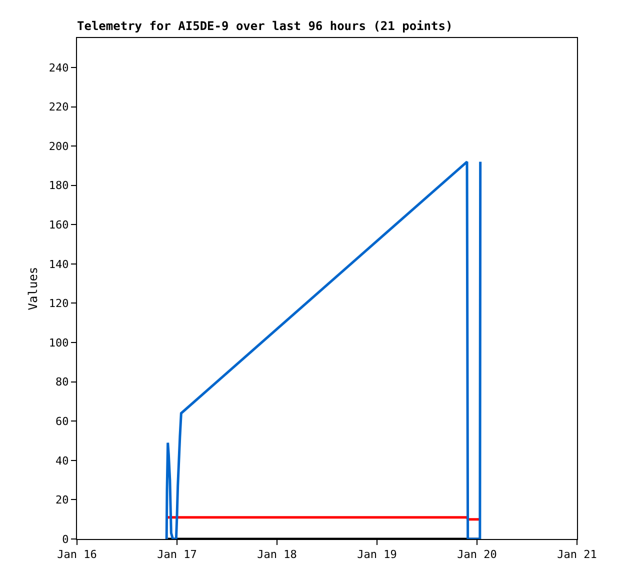  What do you see at coordinates (65, 539) in the screenshot?
I see `y-tick-label: 0` at bounding box center [65, 539].